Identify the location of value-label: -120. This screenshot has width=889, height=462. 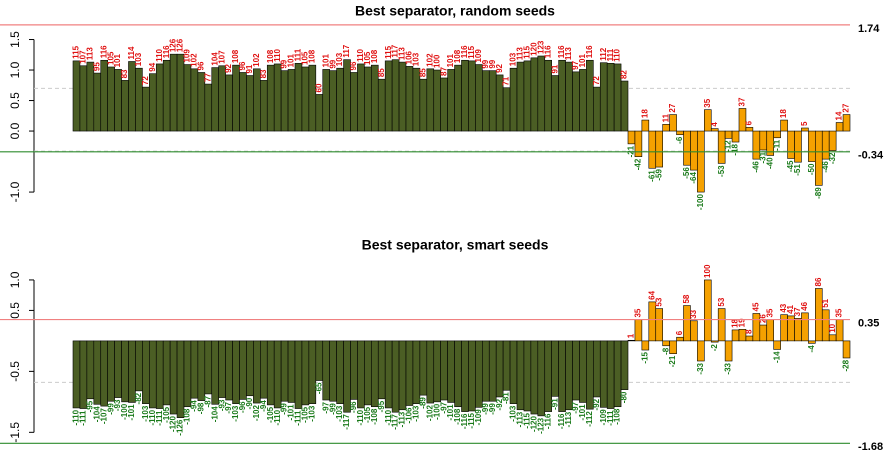
(533, 423).